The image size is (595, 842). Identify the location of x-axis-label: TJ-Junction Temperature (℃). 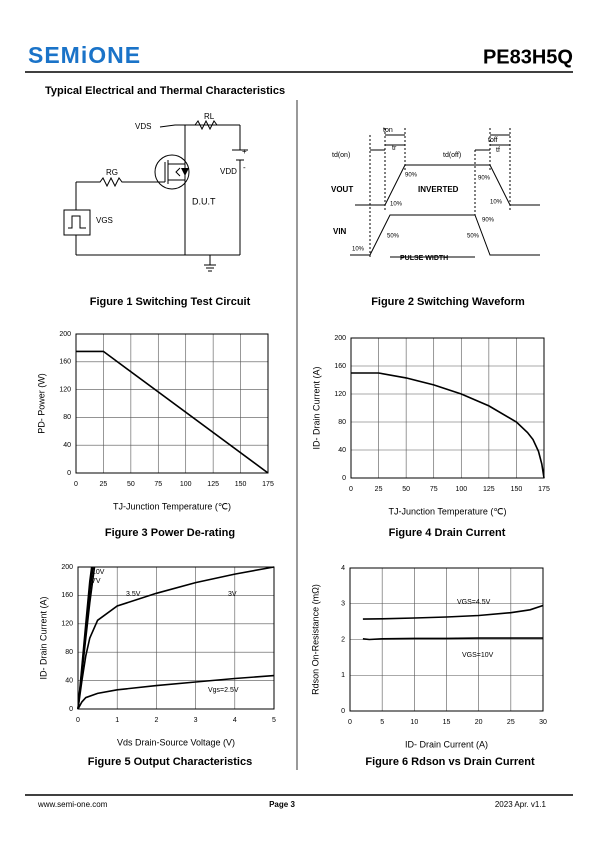
(448, 511).